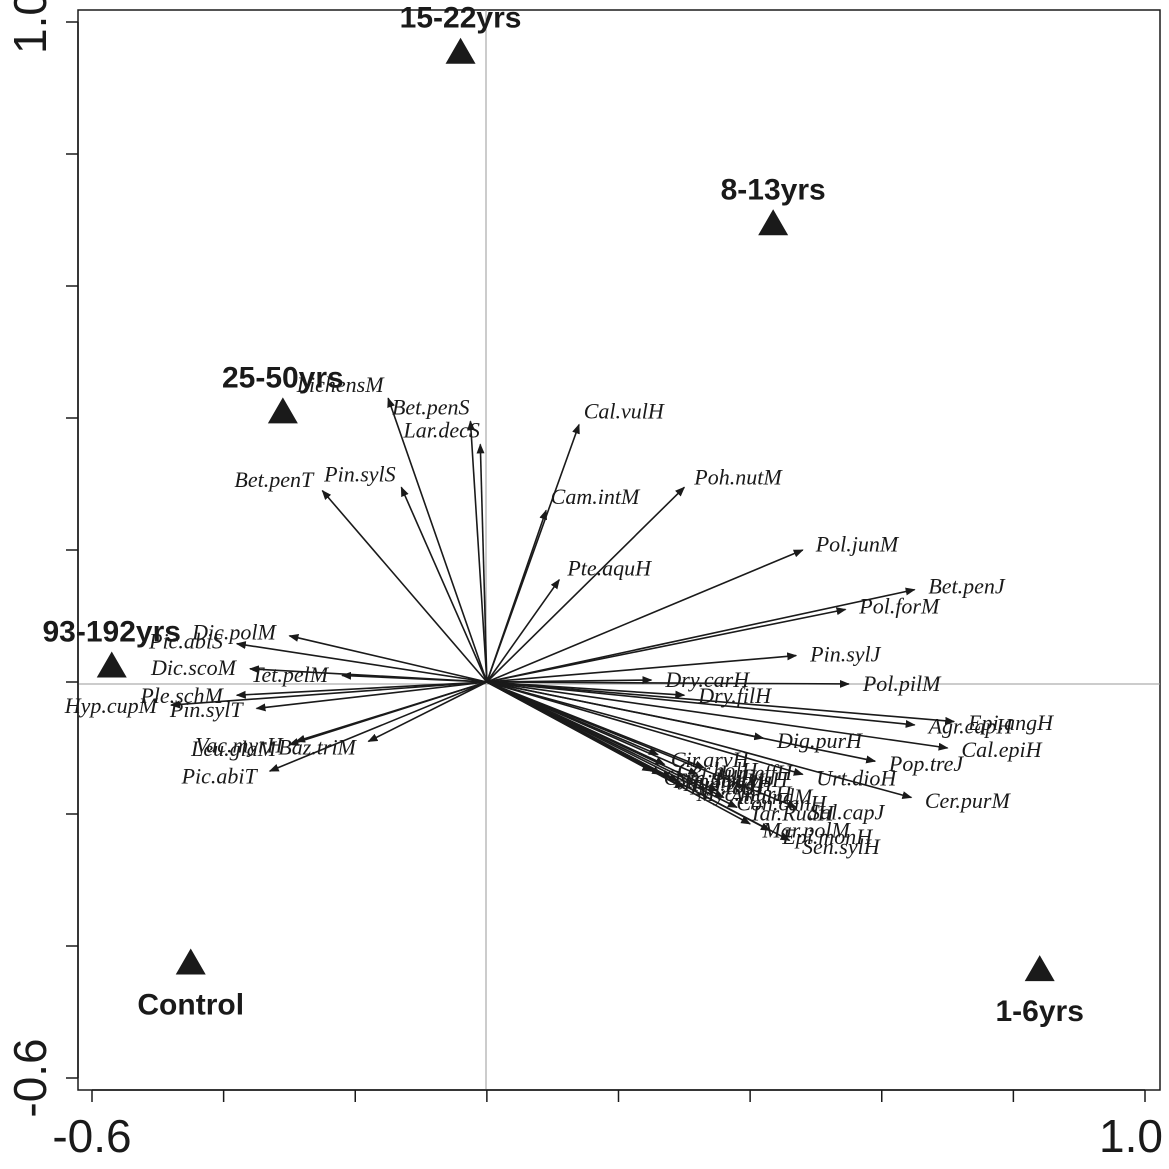 This screenshot has height=1169, width=1169. I want to click on species-label: Dic.scoM, so click(194, 667).